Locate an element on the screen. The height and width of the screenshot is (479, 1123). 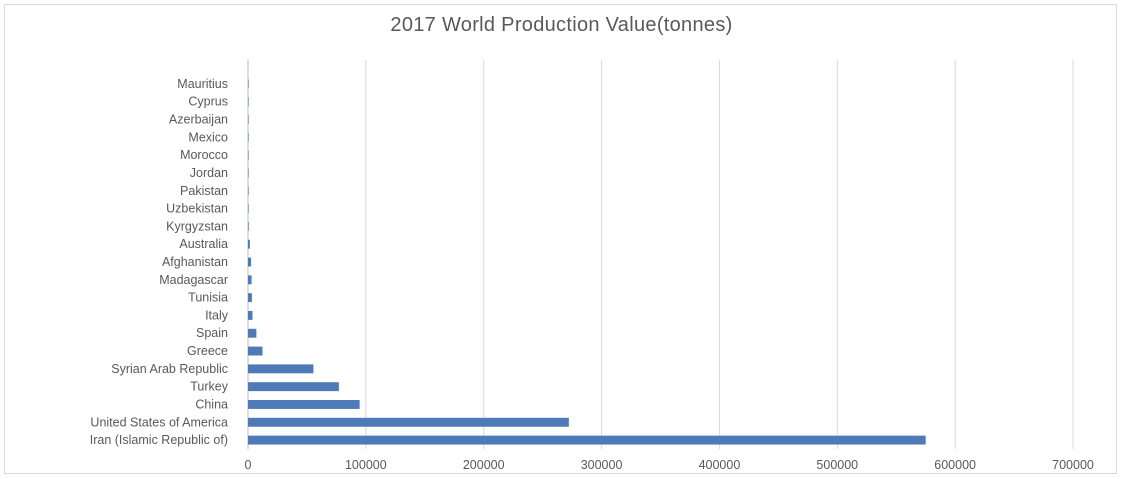
x-tick-label: 500000 is located at coordinates (837, 465).